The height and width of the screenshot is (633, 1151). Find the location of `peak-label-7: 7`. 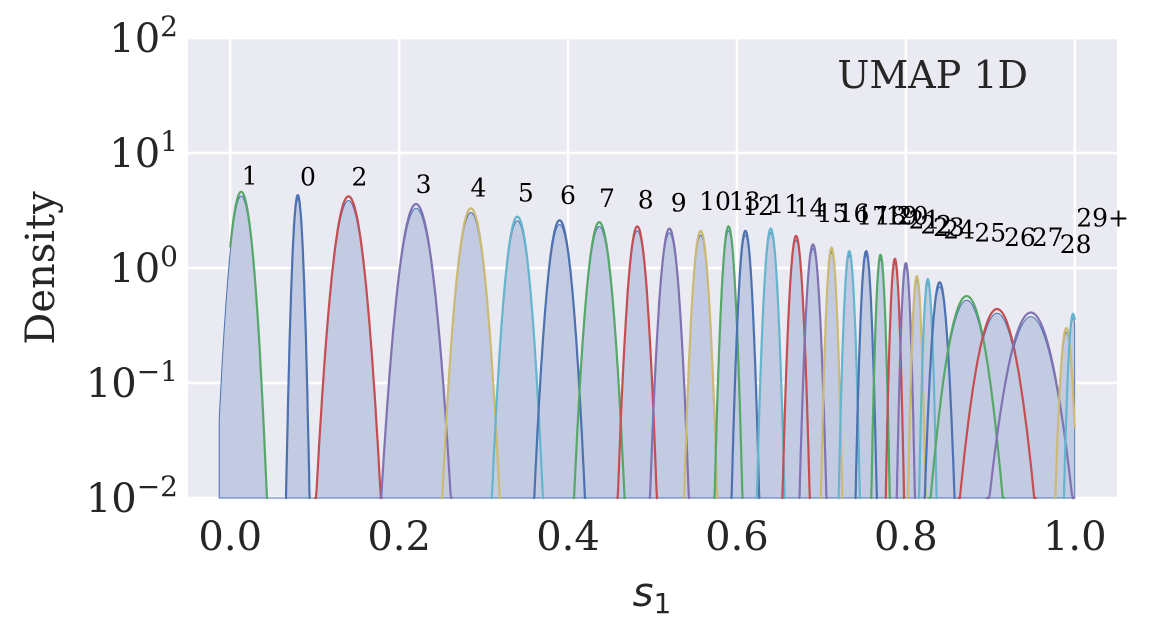

peak-label-7: 7 is located at coordinates (607, 198).